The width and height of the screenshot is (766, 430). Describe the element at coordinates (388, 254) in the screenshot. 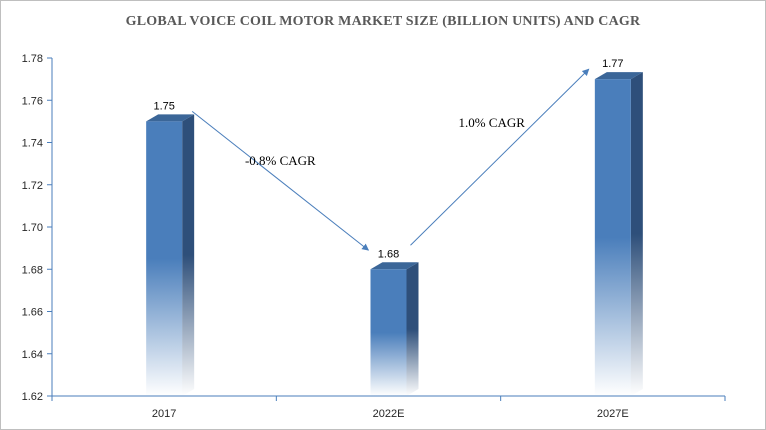

I see `data-label: 1.68` at that location.